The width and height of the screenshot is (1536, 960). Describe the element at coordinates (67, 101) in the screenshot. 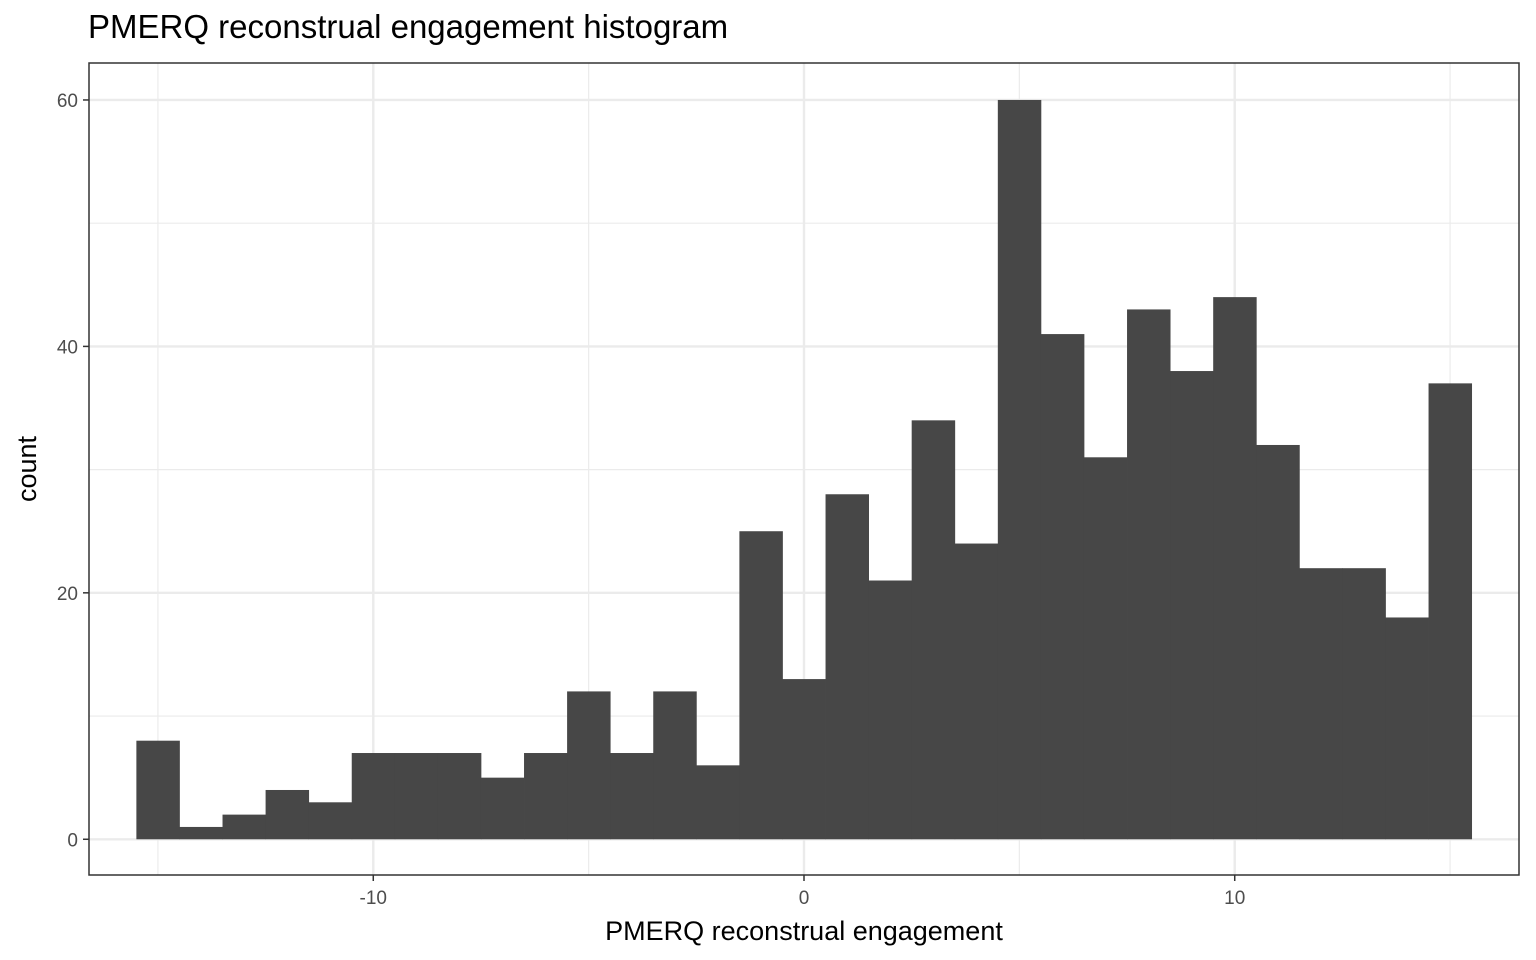

I see `y-tick-label: 60` at that location.